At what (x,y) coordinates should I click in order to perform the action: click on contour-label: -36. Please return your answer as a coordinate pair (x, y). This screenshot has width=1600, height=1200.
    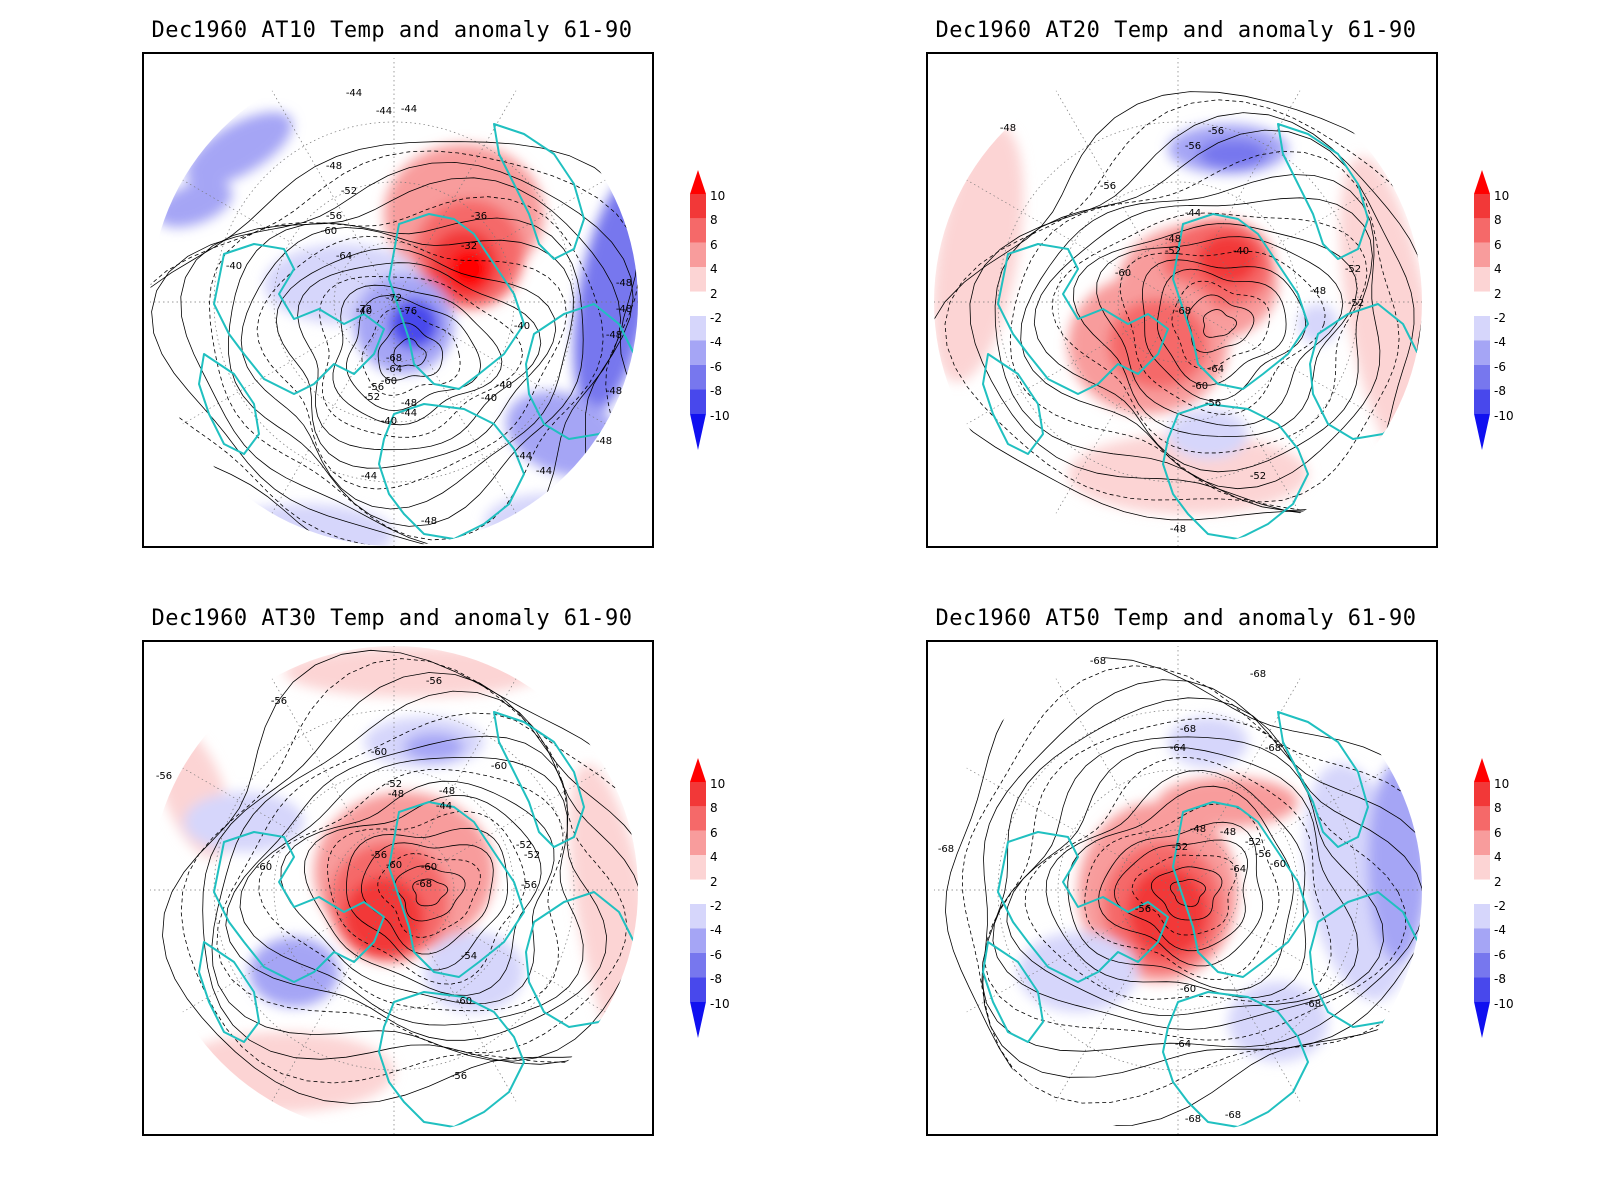
    Looking at the image, I should click on (479, 216).